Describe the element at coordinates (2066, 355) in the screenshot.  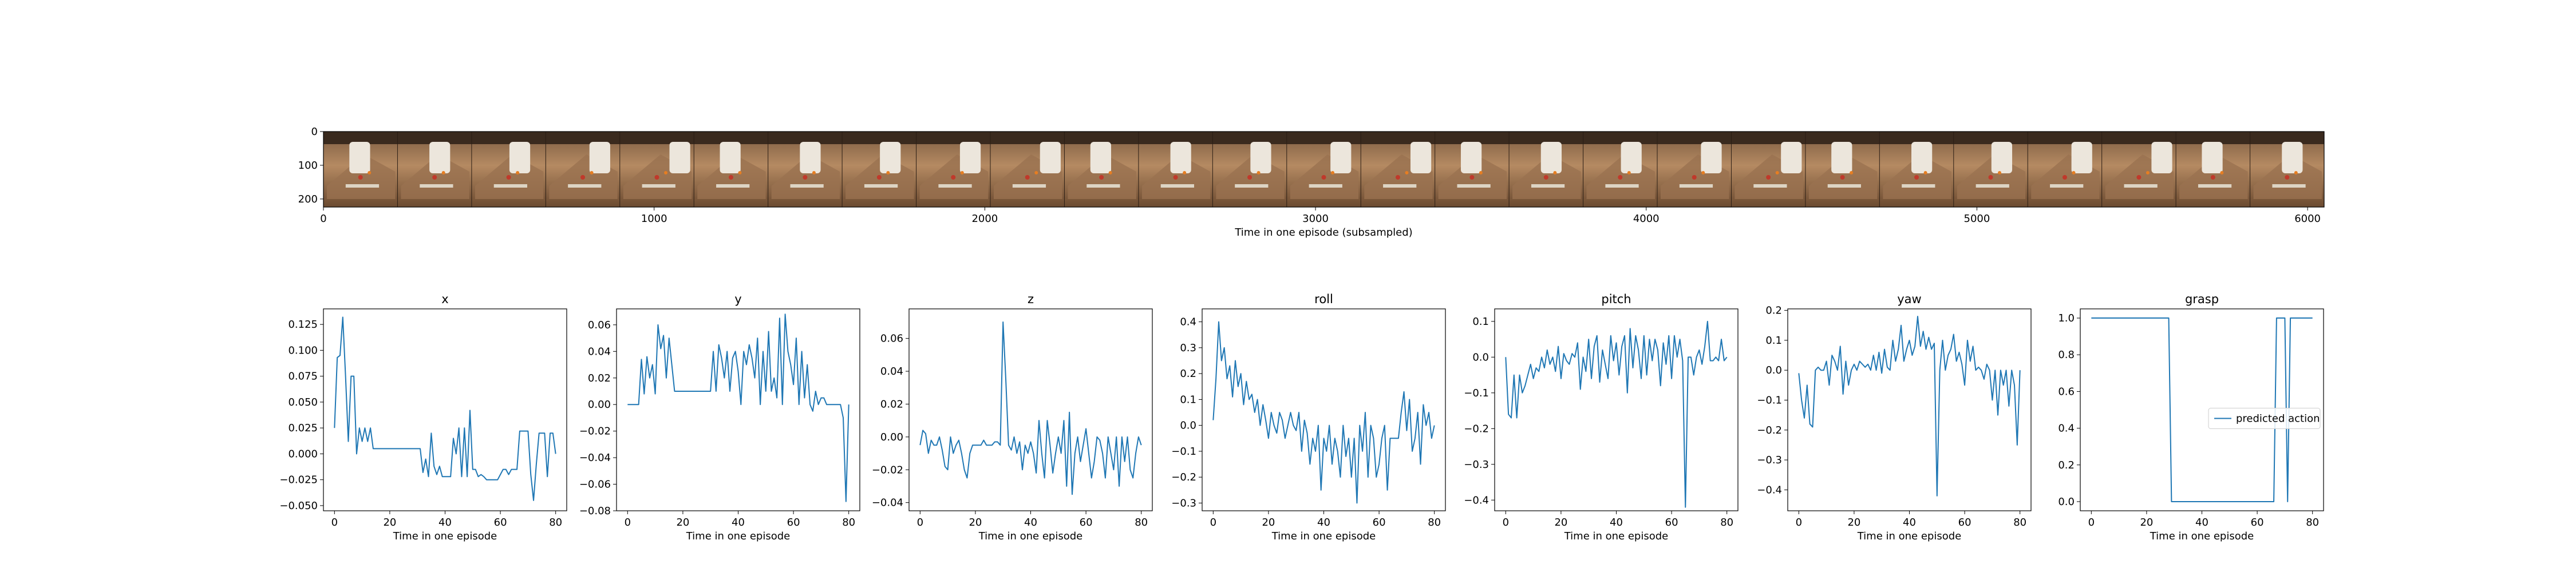
I see `y-tick-label: 0.8` at that location.